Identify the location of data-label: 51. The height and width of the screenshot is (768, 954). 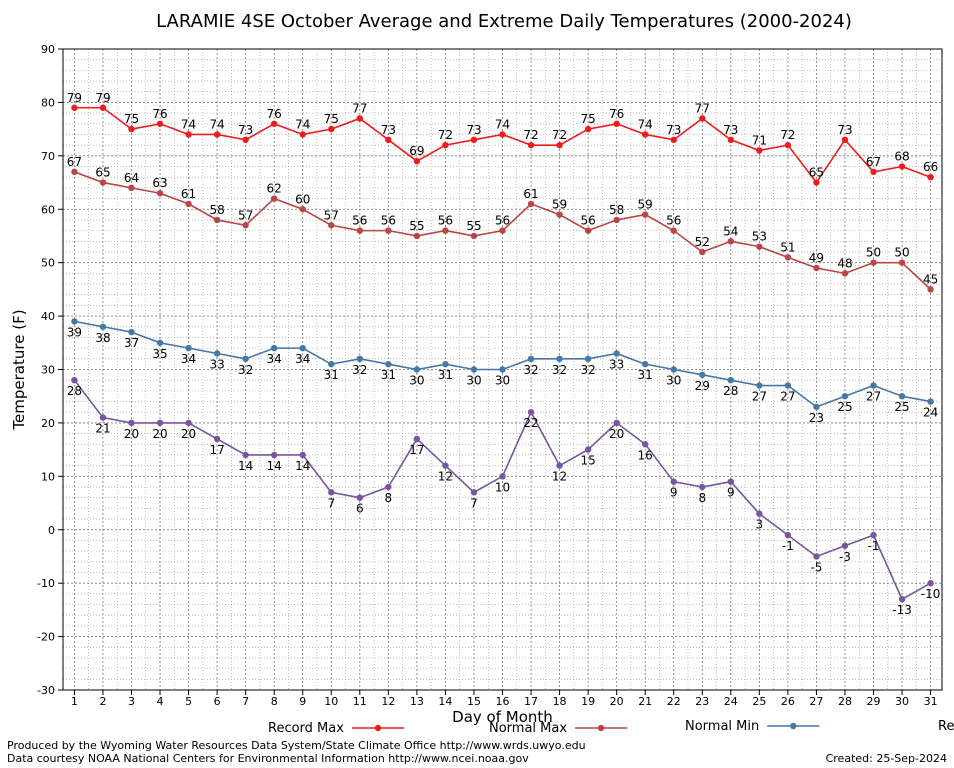
(787, 247).